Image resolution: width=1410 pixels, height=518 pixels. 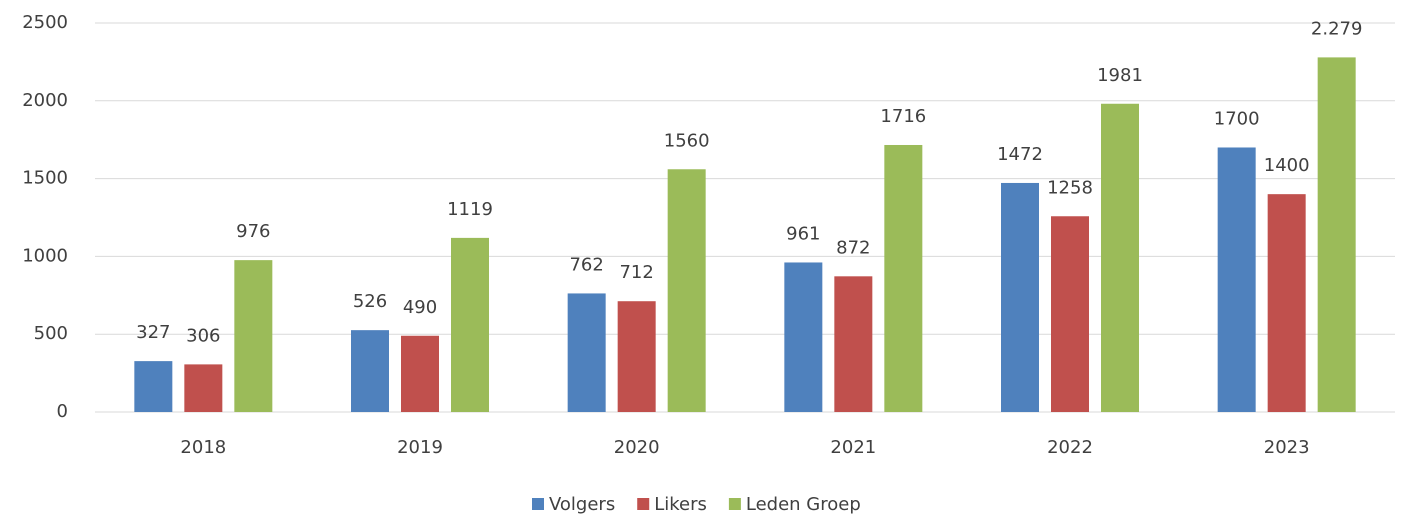 What do you see at coordinates (1020, 154) in the screenshot?
I see `data-label: 1472` at bounding box center [1020, 154].